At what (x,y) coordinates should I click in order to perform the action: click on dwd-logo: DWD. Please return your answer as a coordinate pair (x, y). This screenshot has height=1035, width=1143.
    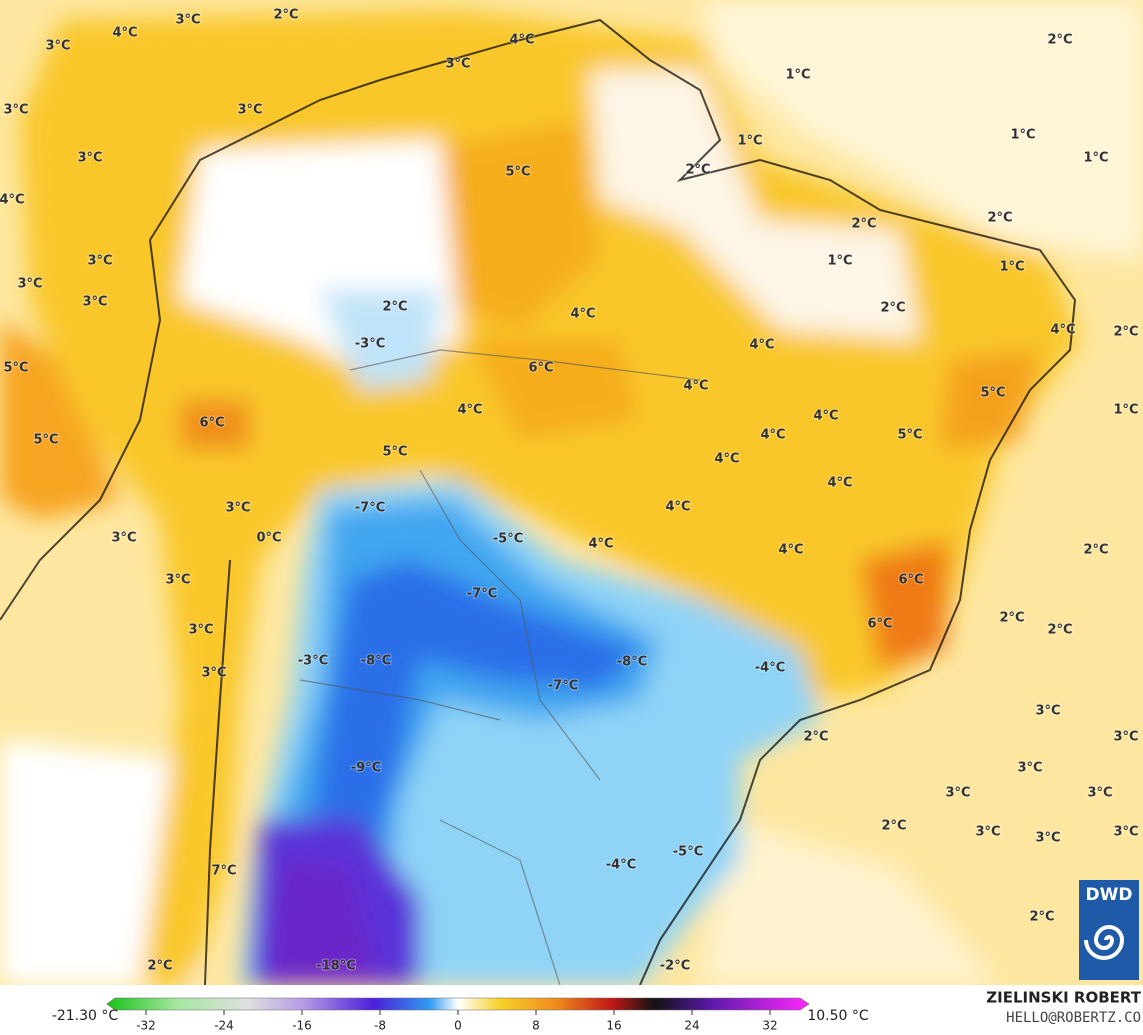
    Looking at the image, I should click on (1109, 930).